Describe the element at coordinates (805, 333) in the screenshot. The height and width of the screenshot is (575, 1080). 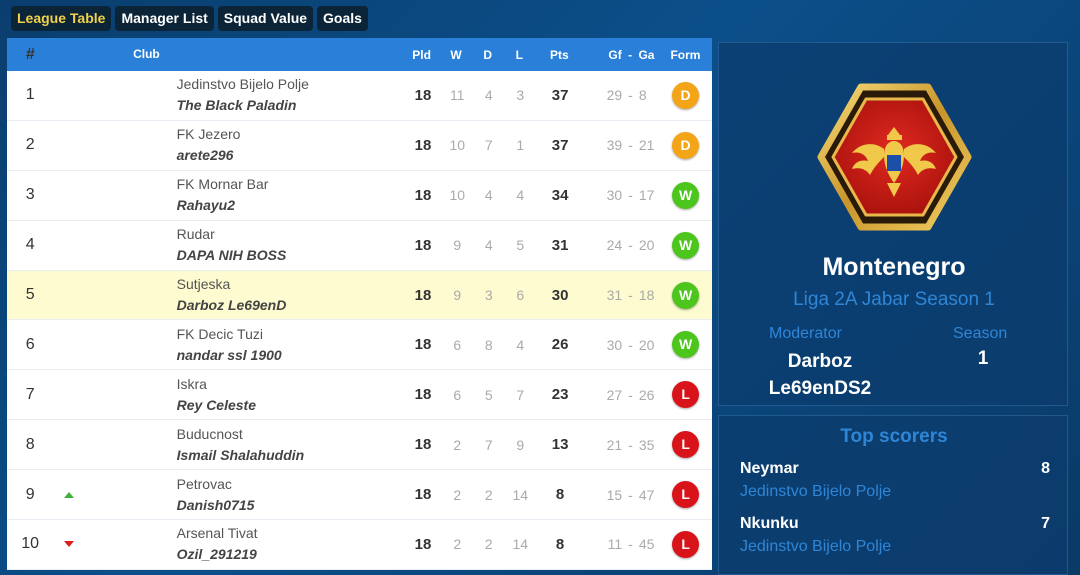
I see `moderator-label: Moderator` at that location.